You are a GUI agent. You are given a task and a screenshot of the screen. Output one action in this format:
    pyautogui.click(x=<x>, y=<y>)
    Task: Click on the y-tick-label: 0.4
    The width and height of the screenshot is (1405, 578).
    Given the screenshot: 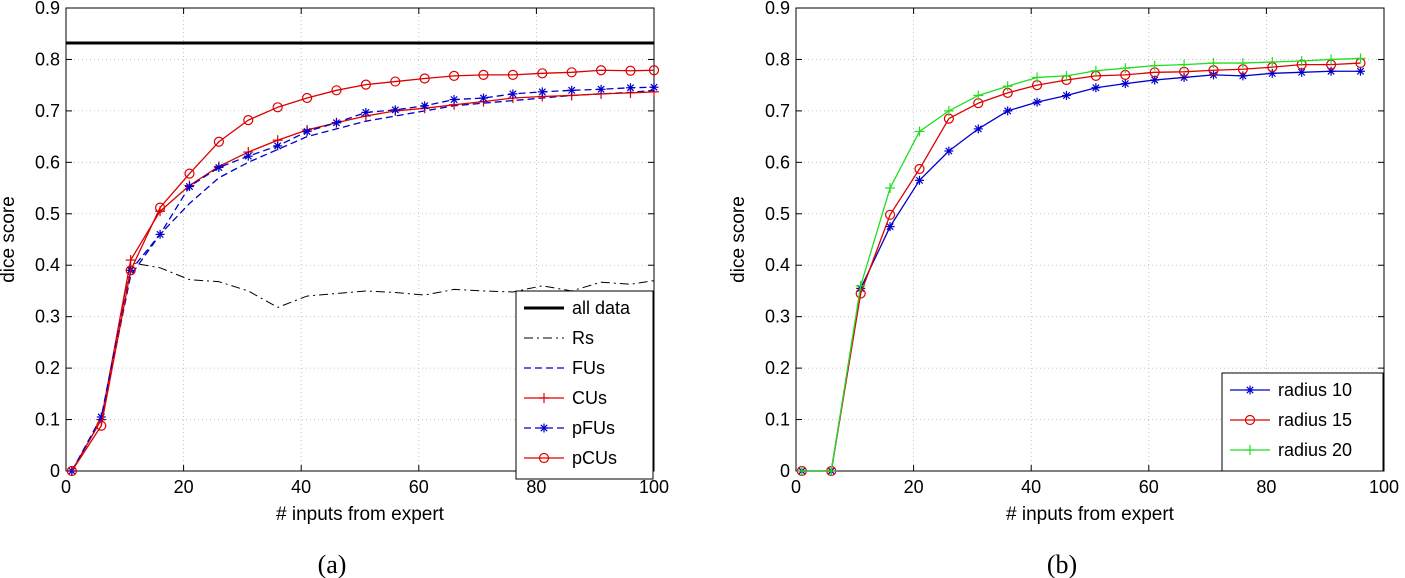 What is the action you would take?
    pyautogui.click(x=47, y=265)
    